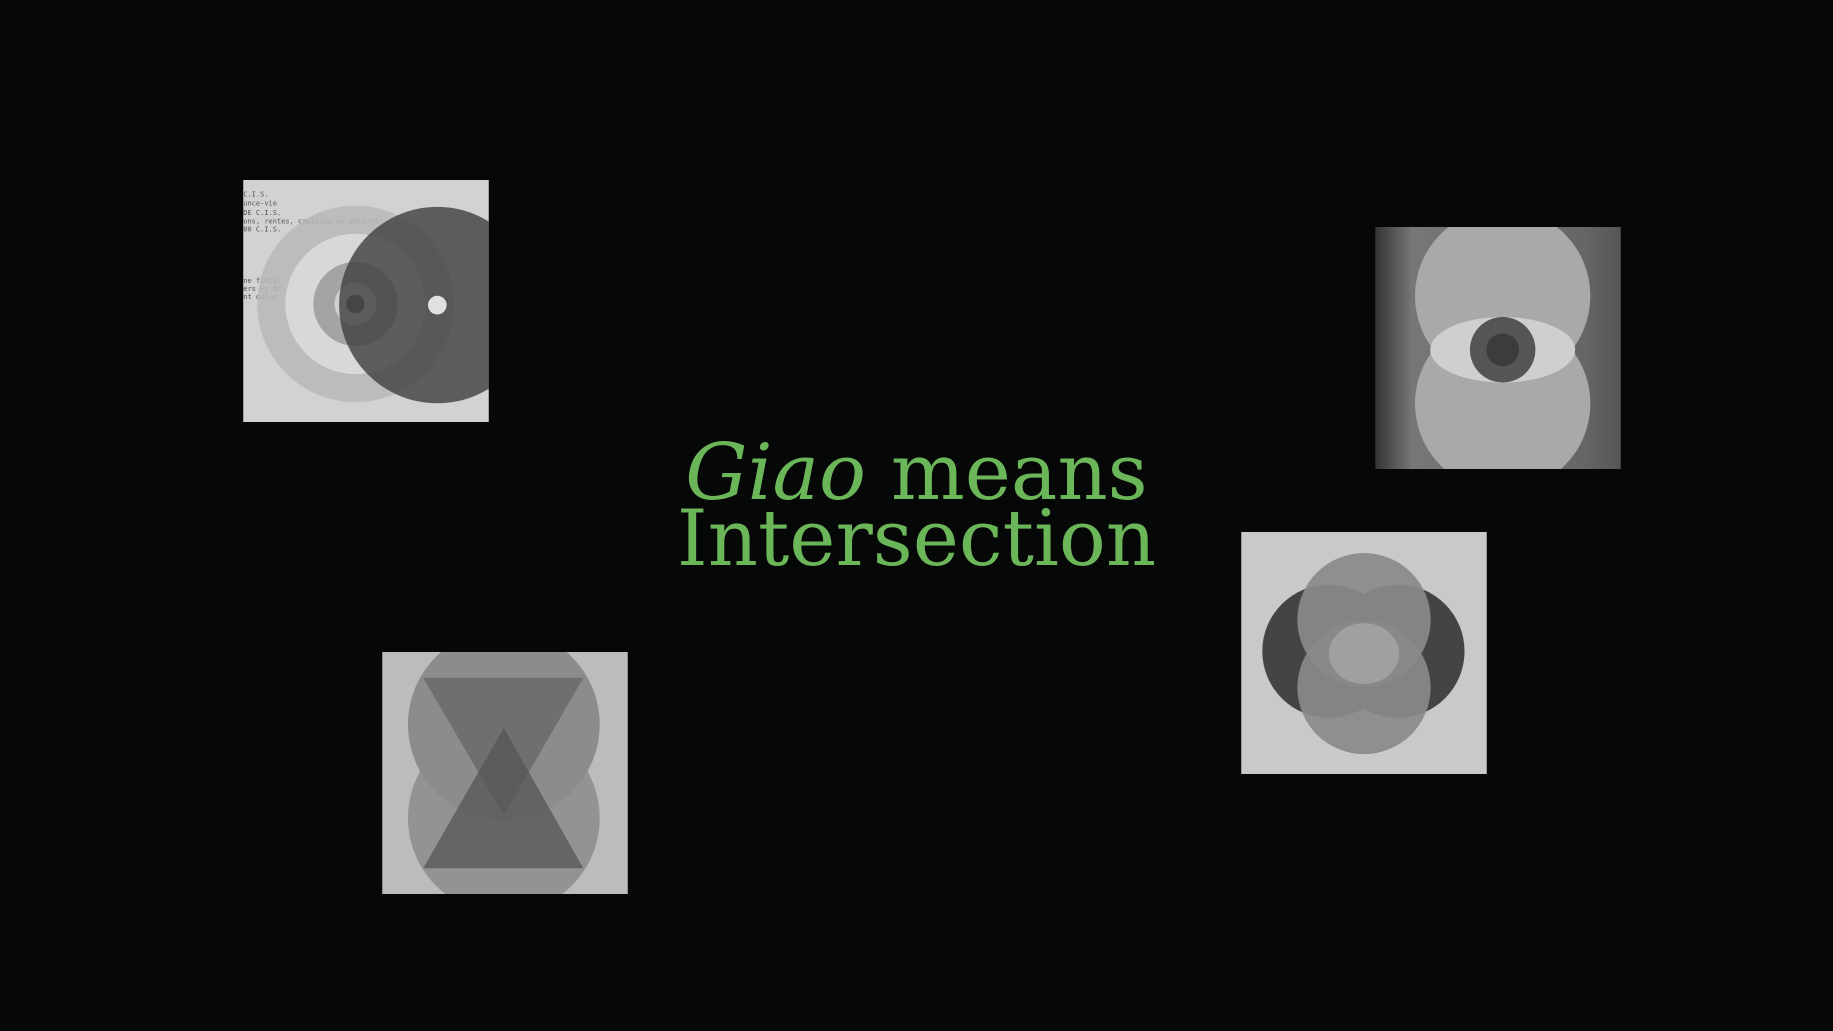 Image resolution: width=1833 pixels, height=1031 pixels. What do you see at coordinates (262, 212) in the screenshot?
I see `typed-line: DE C.I.S.` at bounding box center [262, 212].